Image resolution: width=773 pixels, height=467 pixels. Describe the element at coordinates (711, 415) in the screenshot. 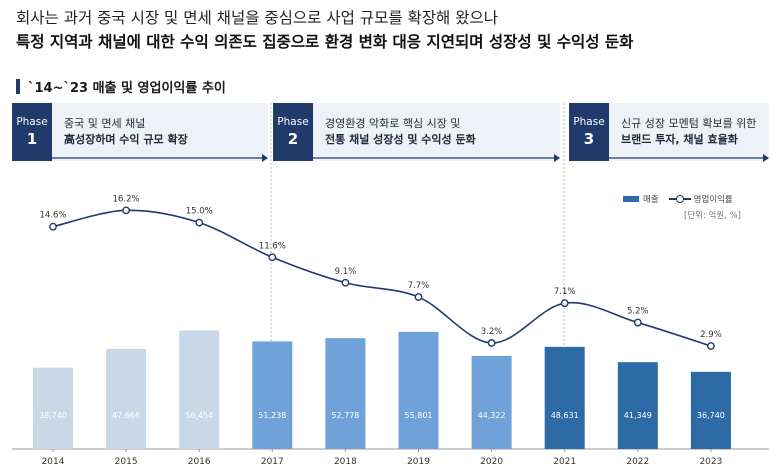

I see `bar-label-2023: 36,740` at that location.